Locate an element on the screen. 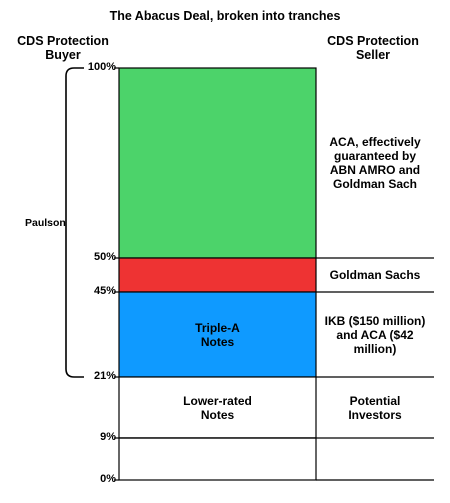 The height and width of the screenshot is (503, 450). seller-label-line: Investors is located at coordinates (375, 414).